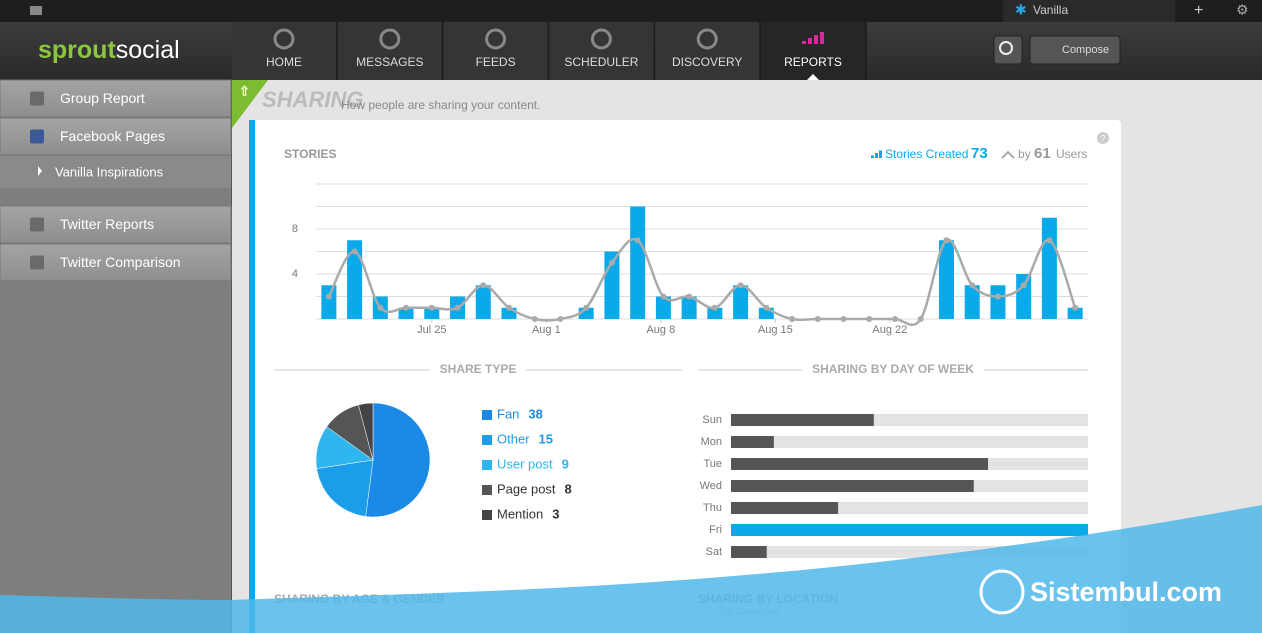  Describe the element at coordinates (116, 614) in the screenshot. I see `watermark-wave-left` at that location.